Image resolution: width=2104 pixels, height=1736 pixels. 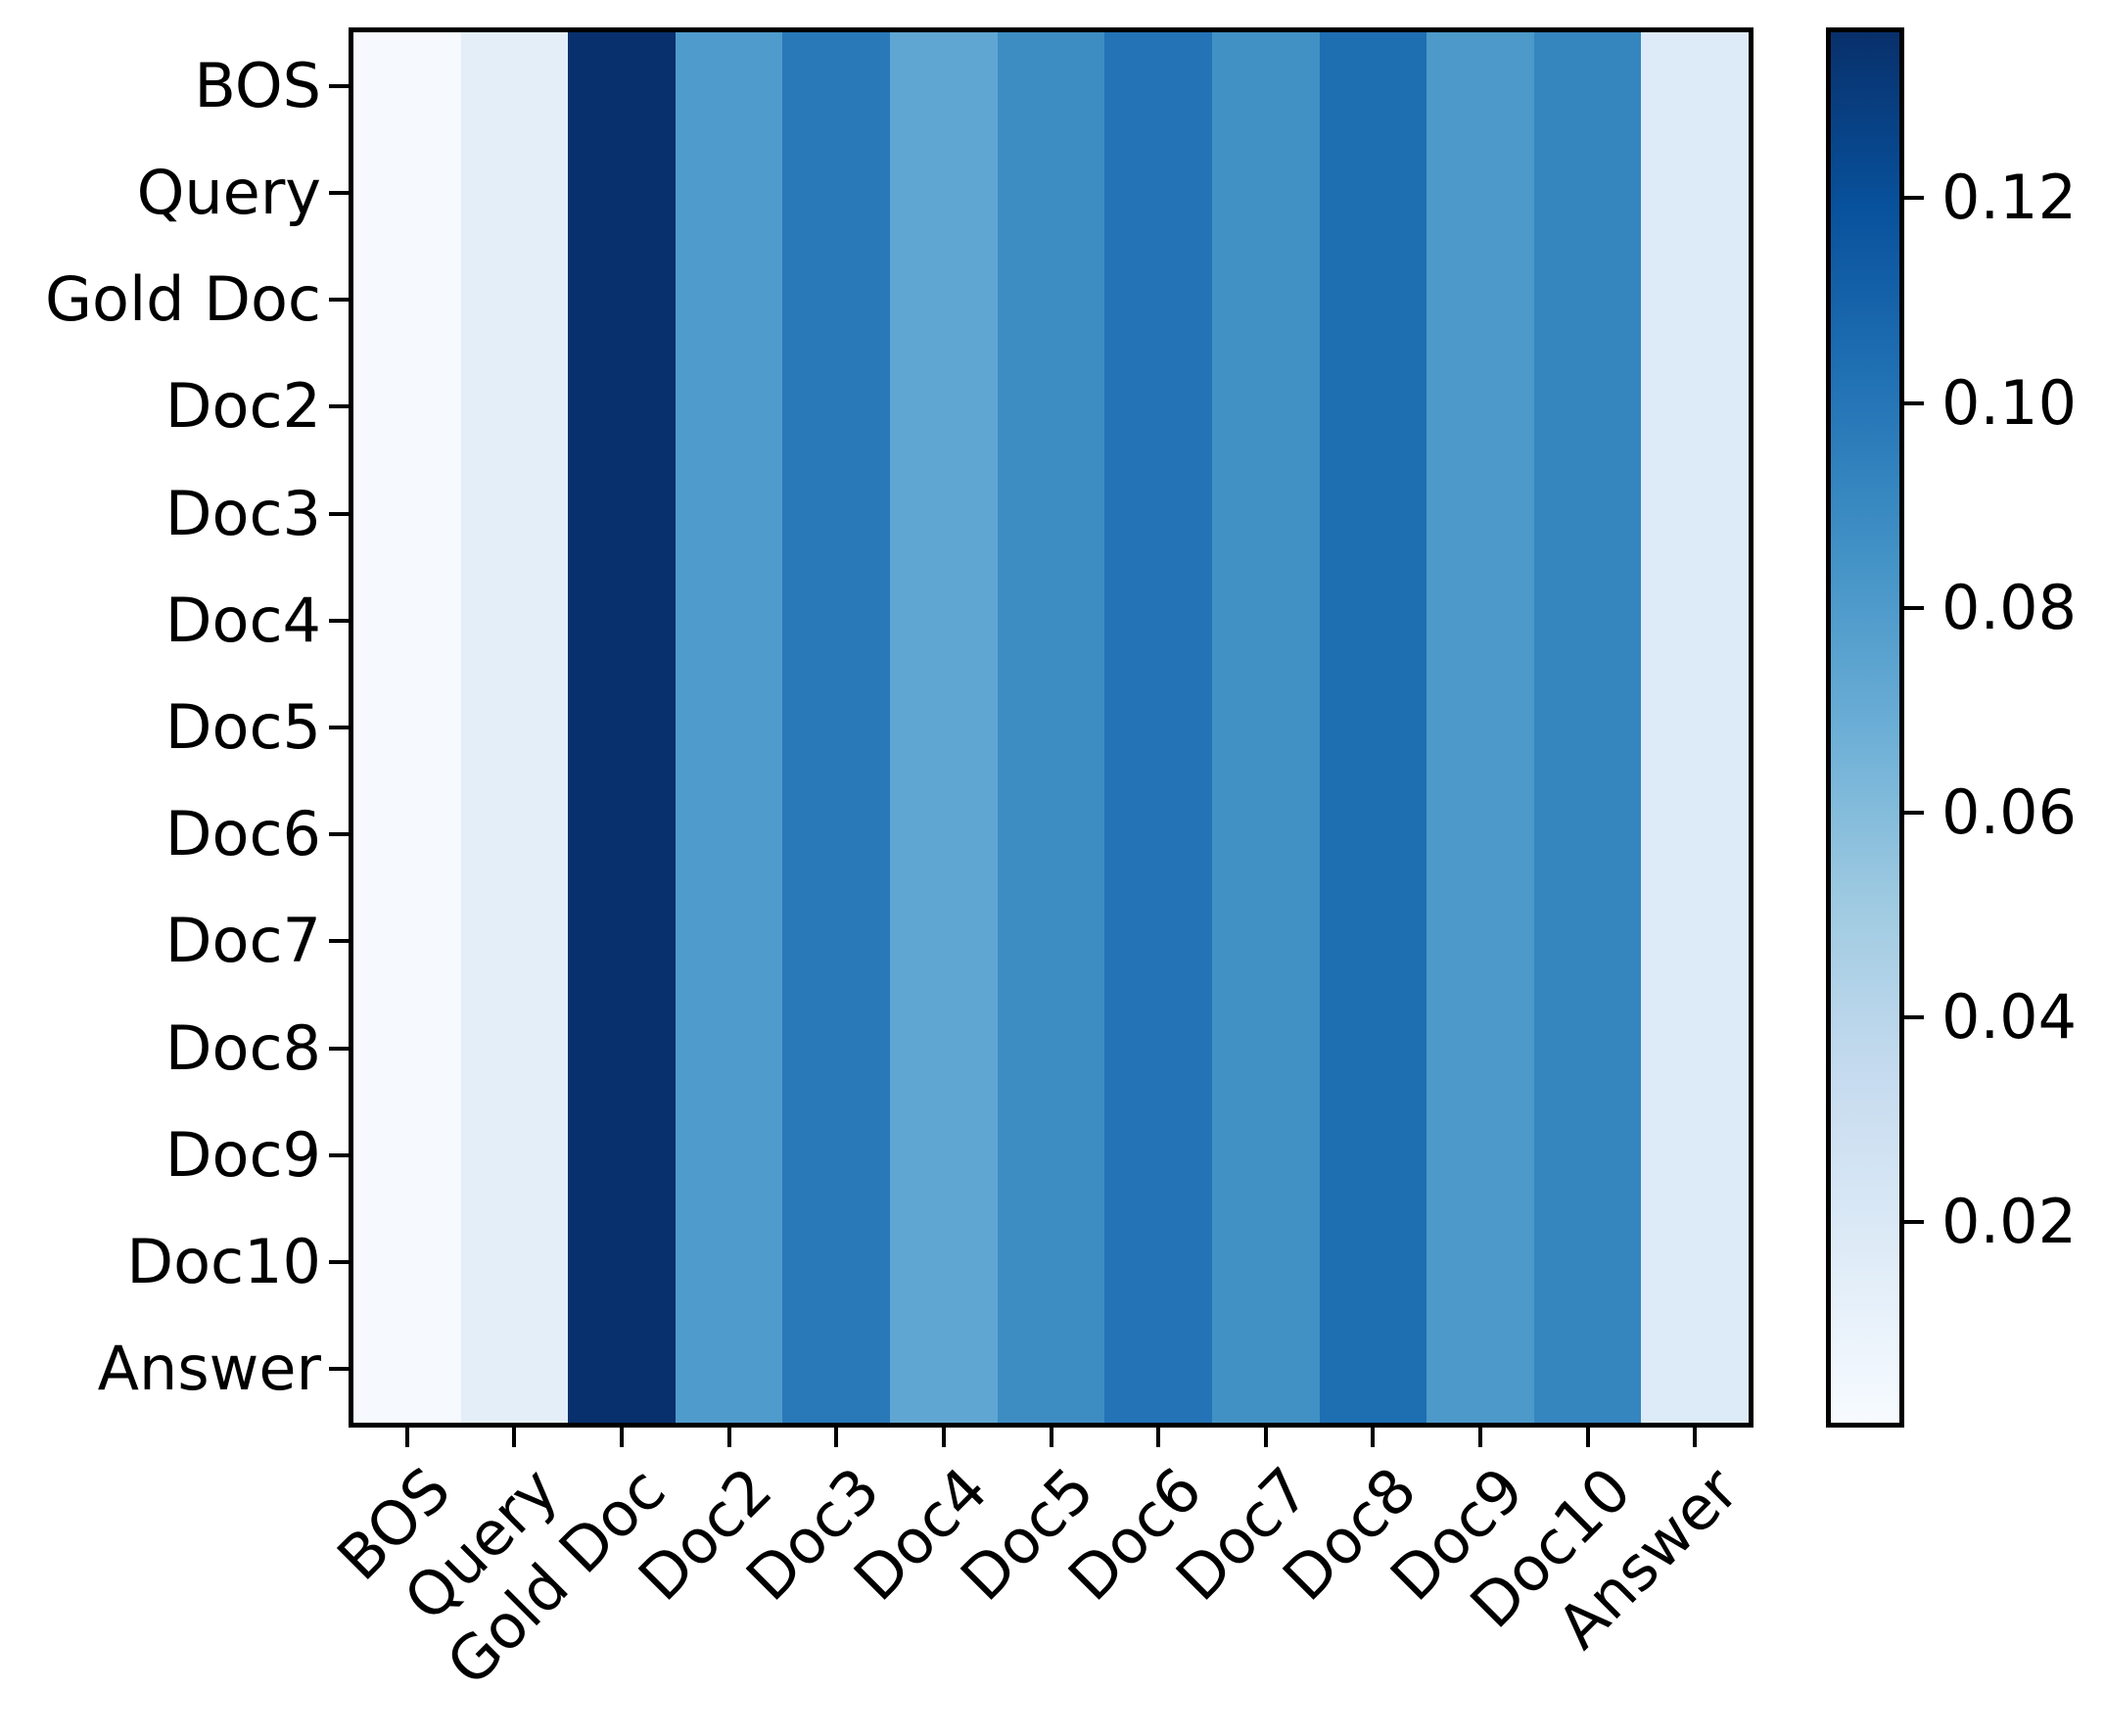 What do you see at coordinates (242, 513) in the screenshot?
I see `y-axis-tick-label: Doc3` at bounding box center [242, 513].